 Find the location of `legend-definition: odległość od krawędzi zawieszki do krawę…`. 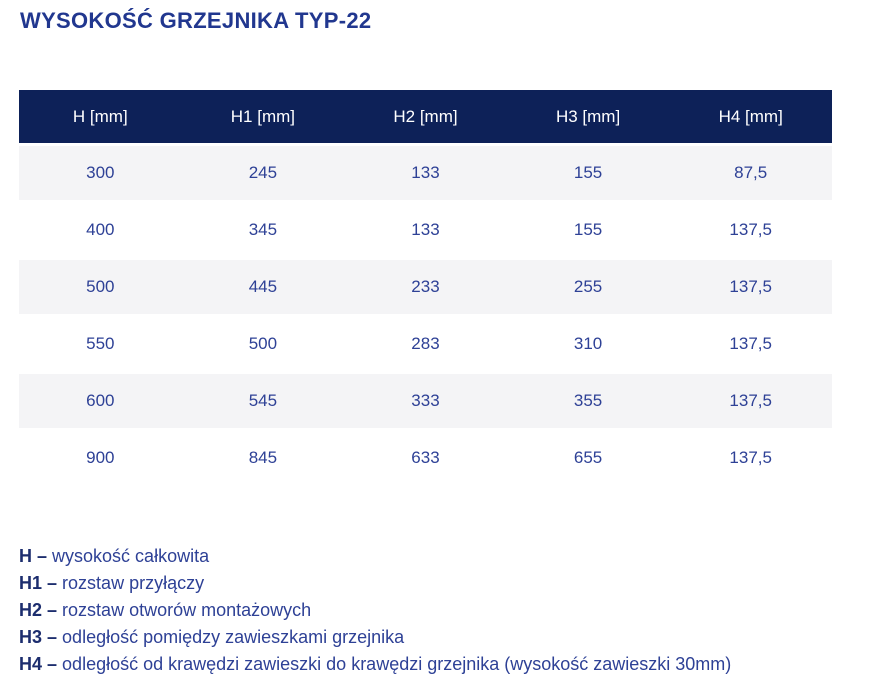

legend-definition: odległość od krawędzi zawieszki do krawę… is located at coordinates (397, 664).